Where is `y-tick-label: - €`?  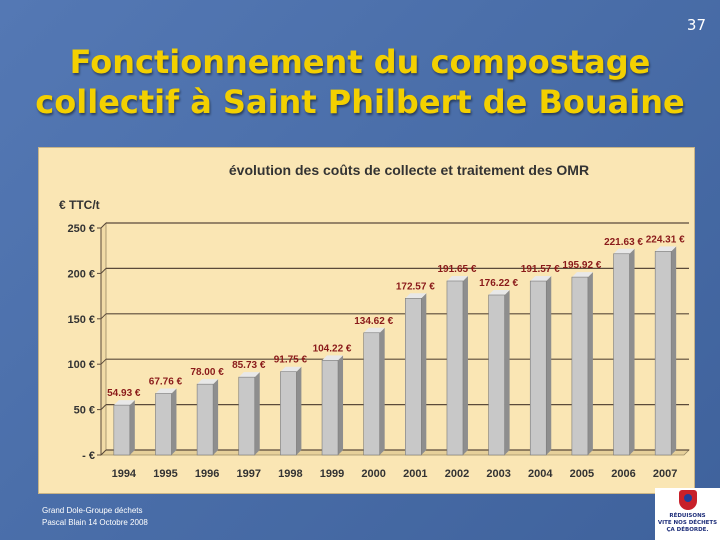 y-tick-label: - € is located at coordinates (88, 456).